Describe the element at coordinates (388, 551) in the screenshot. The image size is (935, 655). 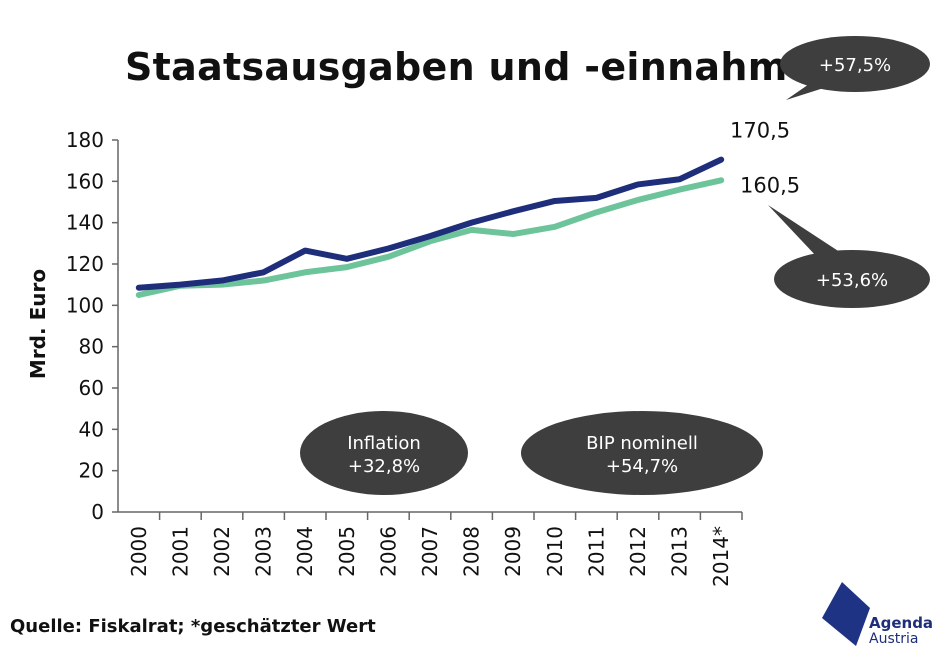
I see `x-tick-label: 2006` at that location.